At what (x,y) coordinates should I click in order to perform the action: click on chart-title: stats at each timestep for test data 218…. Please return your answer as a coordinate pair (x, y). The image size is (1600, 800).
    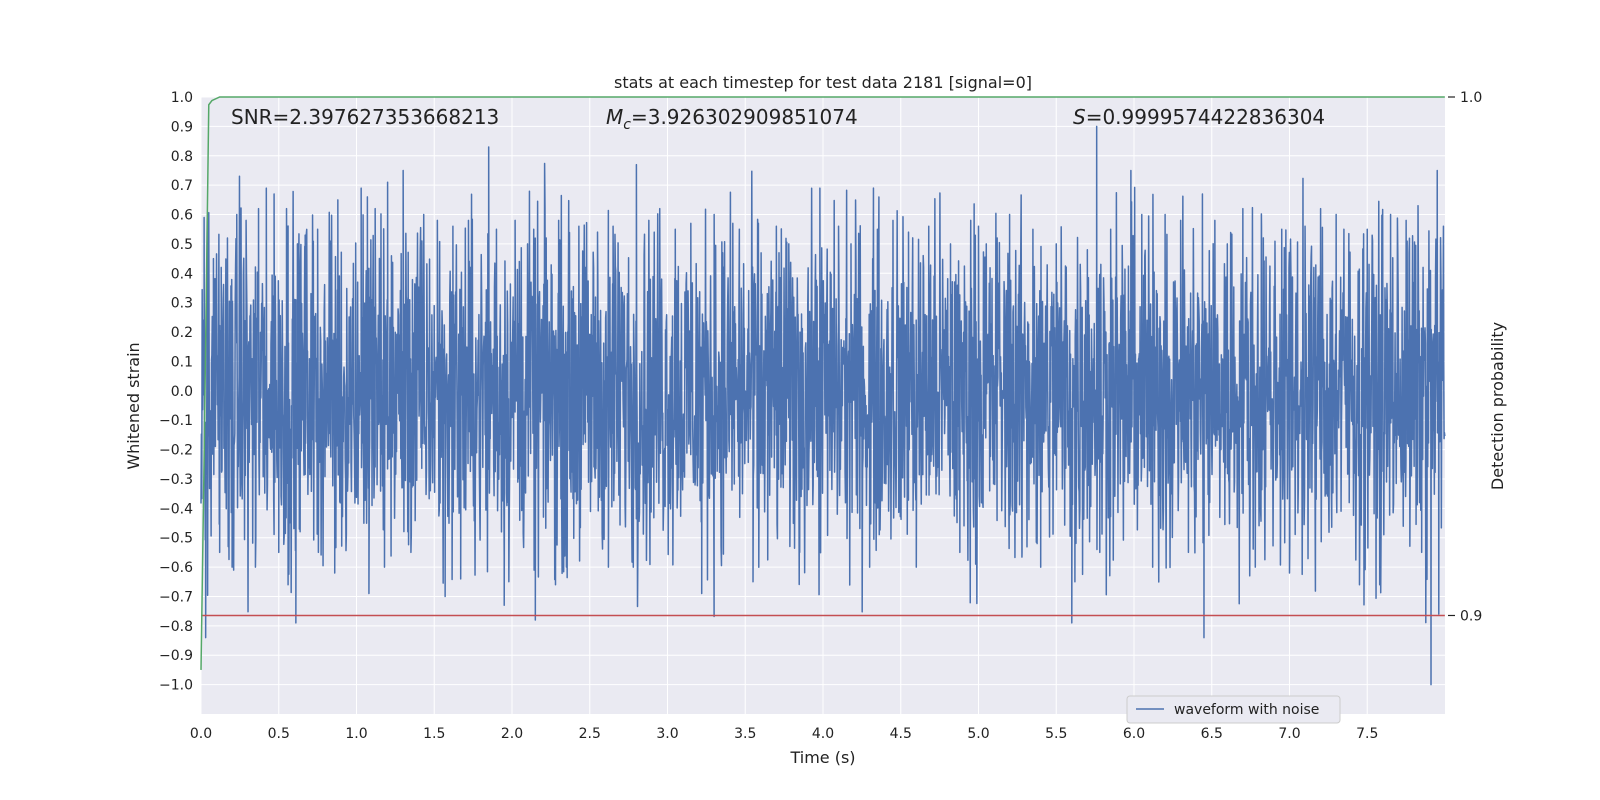
    Looking at the image, I should click on (823, 82).